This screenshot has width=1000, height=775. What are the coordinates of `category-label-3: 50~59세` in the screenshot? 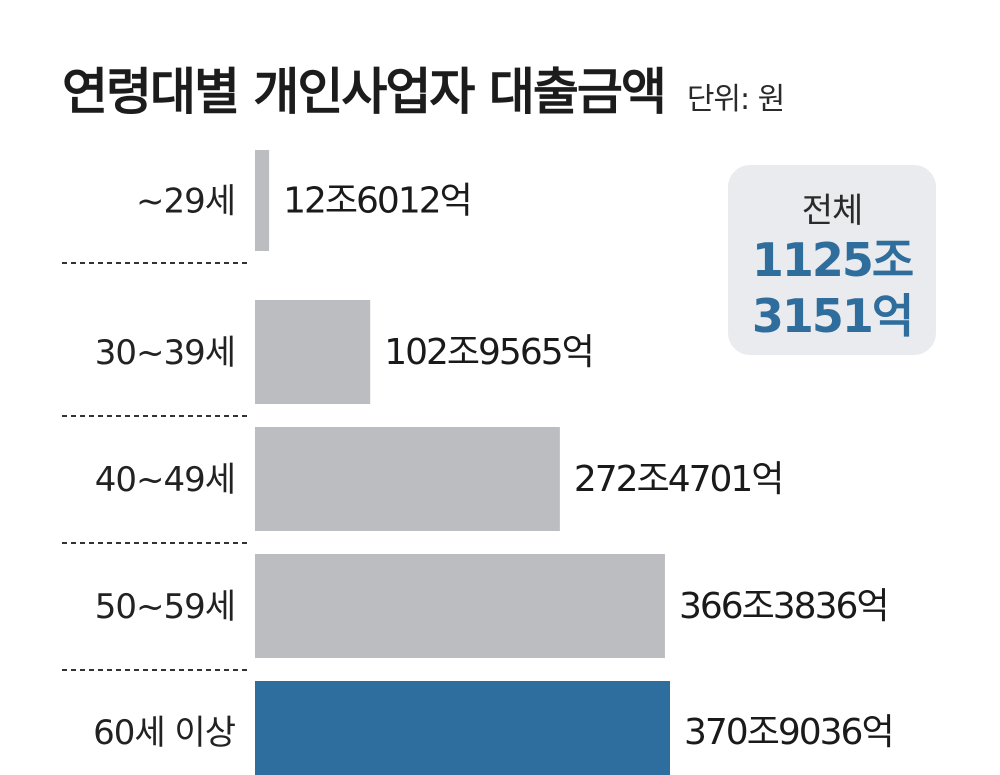 It's located at (165, 607).